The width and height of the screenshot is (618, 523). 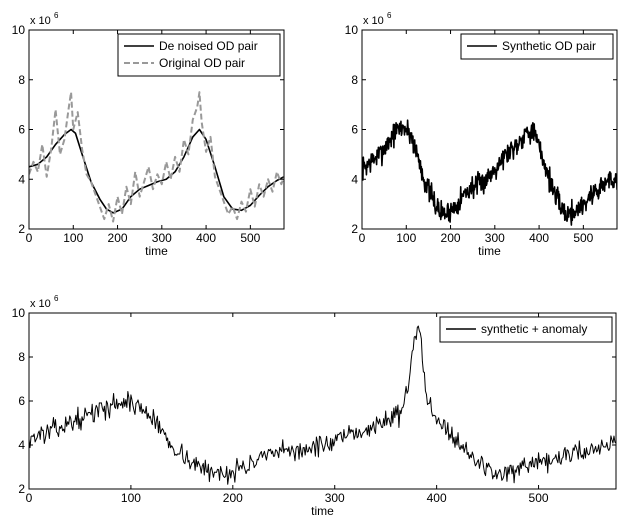 I want to click on legend: Synthetic OD pair, so click(x=537, y=46).